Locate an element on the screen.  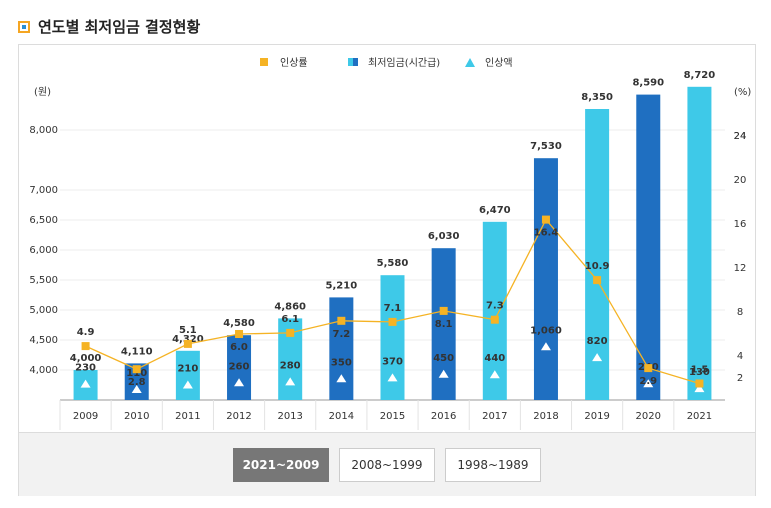
bar-label: 8,350 is located at coordinates (597, 97).